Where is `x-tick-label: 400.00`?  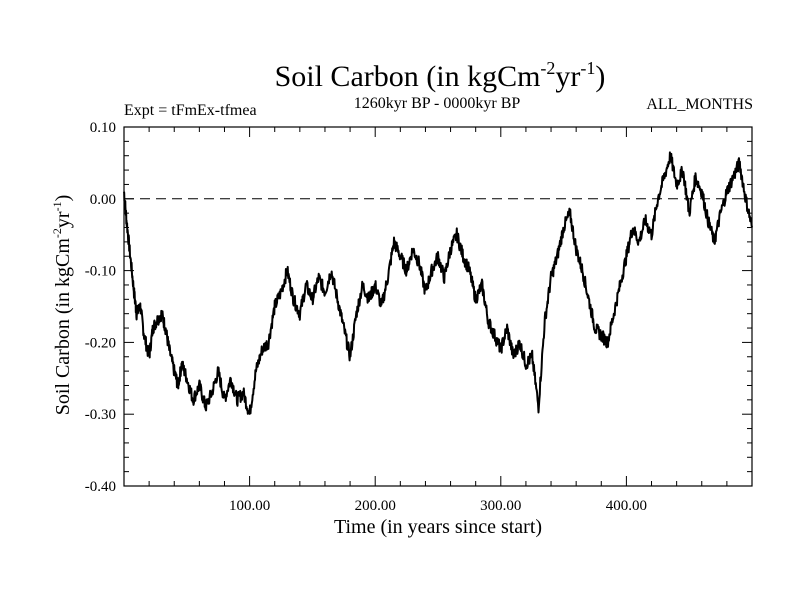
x-tick-label: 400.00 is located at coordinates (626, 506).